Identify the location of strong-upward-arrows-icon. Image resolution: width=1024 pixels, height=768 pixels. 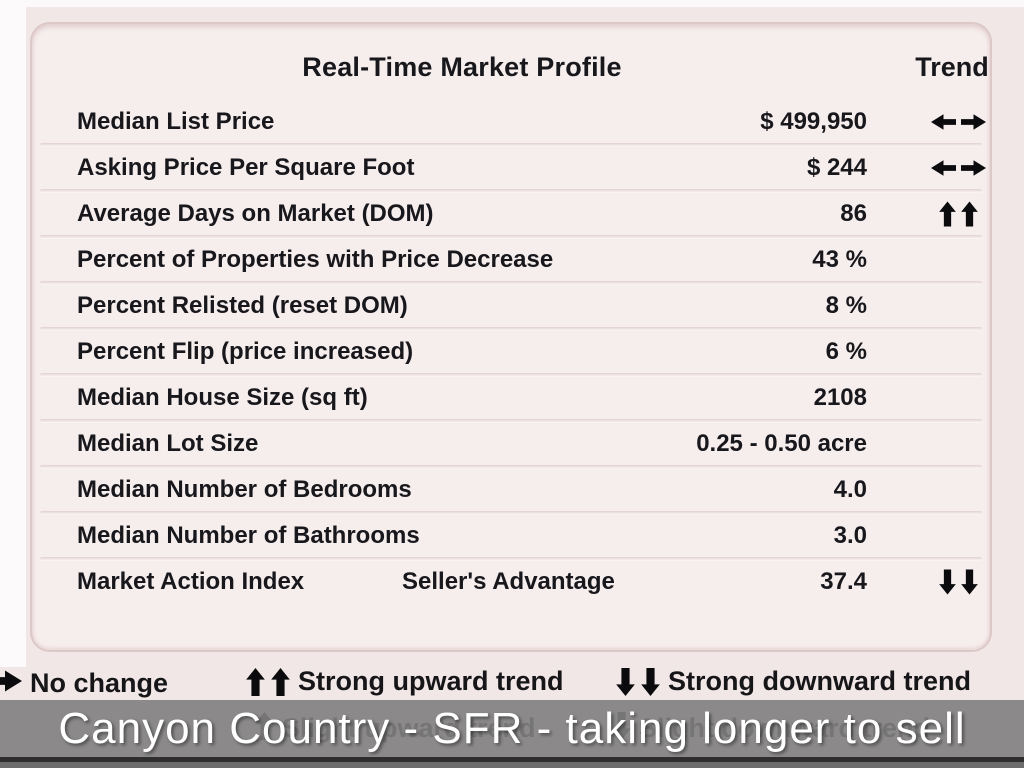
(958, 214).